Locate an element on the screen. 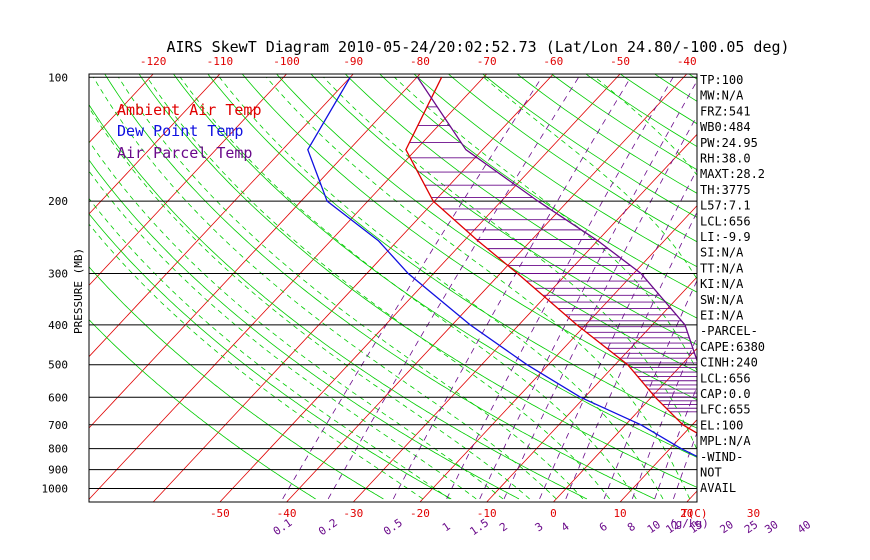  stability-index-item: RH:38.0 is located at coordinates (725, 159).